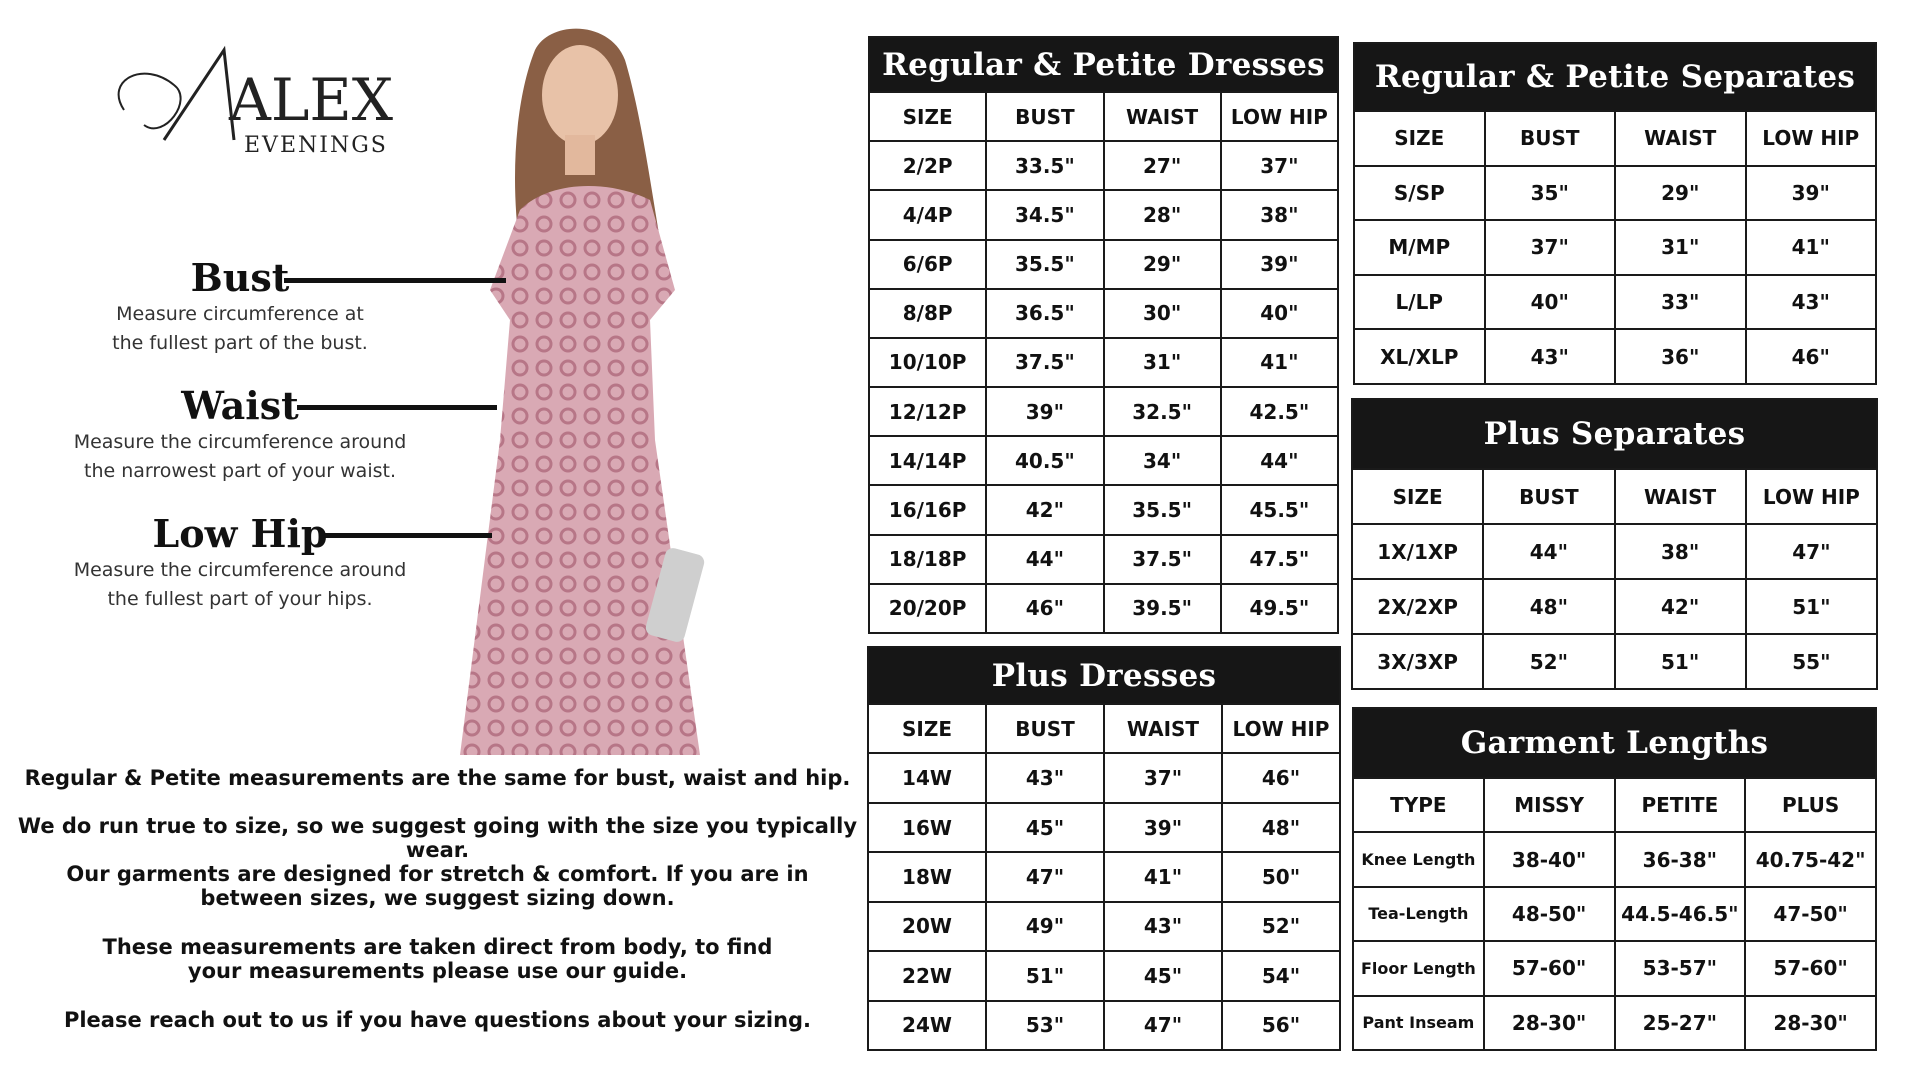 The height and width of the screenshot is (1080, 1920). I want to click on table-row: Pant Inseam 28-30" 25-27" 28-30", so click(1614, 1023).